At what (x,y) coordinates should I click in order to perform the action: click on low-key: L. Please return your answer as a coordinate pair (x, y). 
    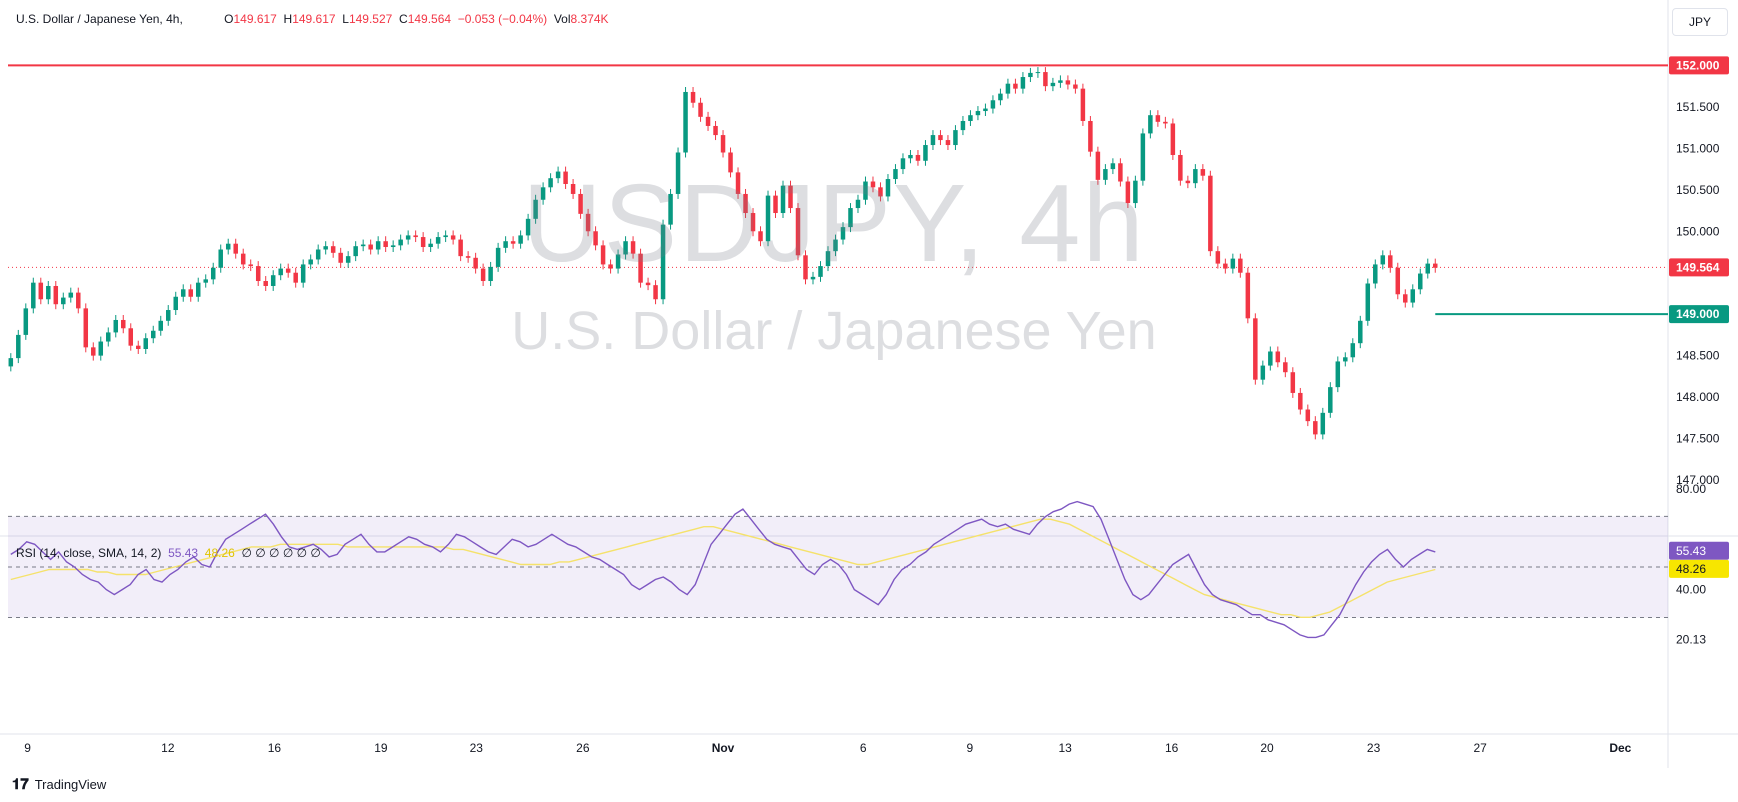
    Looking at the image, I should click on (345, 19).